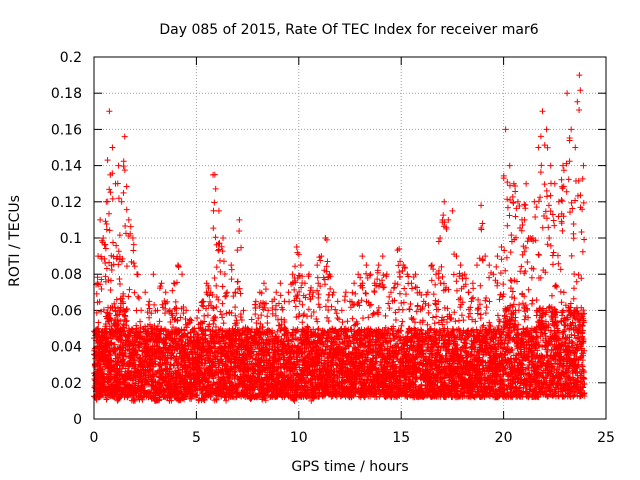 The height and width of the screenshot is (480, 640). I want to click on x-tick-label: 20, so click(504, 438).